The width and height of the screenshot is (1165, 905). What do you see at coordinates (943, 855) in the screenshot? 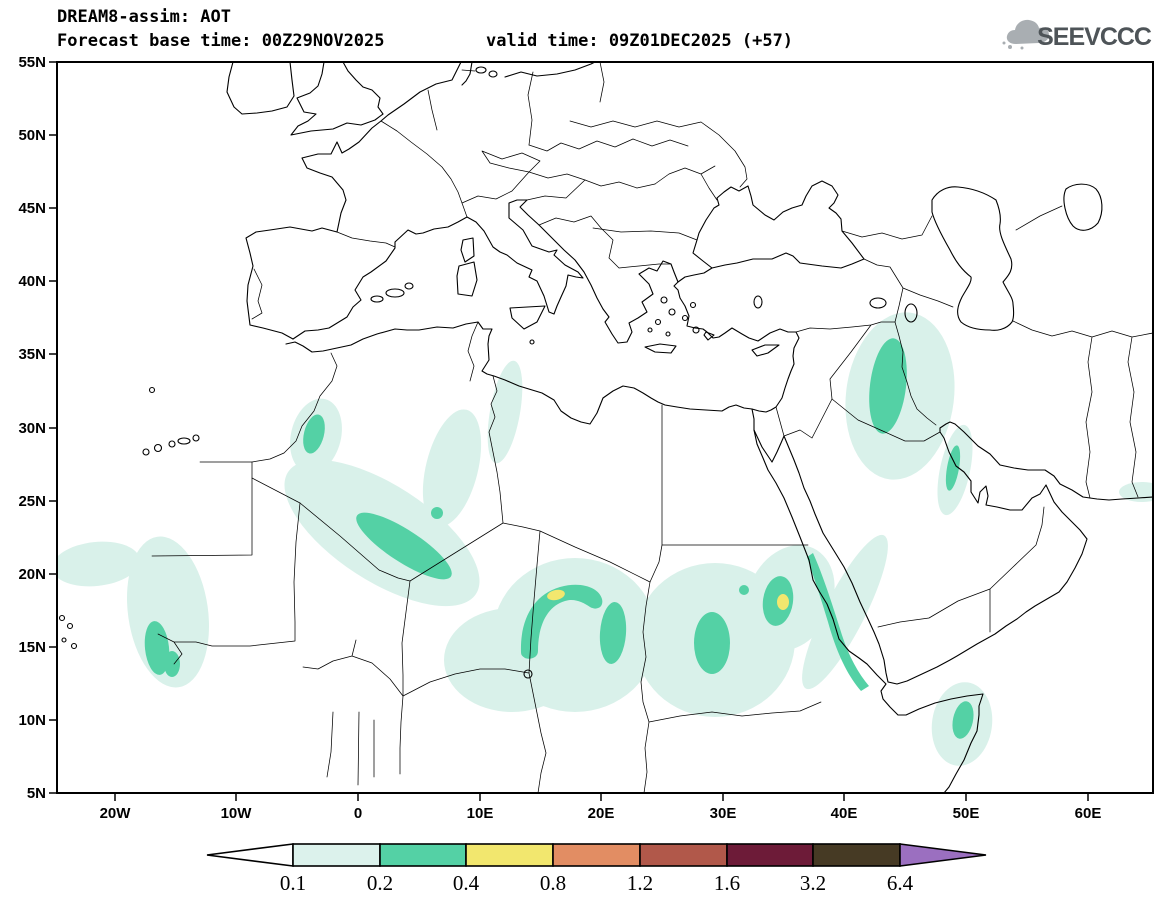
I see `colorbar-overflow-arrow` at bounding box center [943, 855].